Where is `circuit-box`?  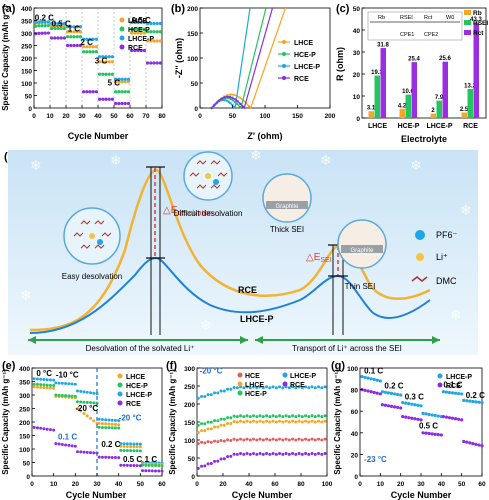 circuit-box is located at coordinates (415, 26).